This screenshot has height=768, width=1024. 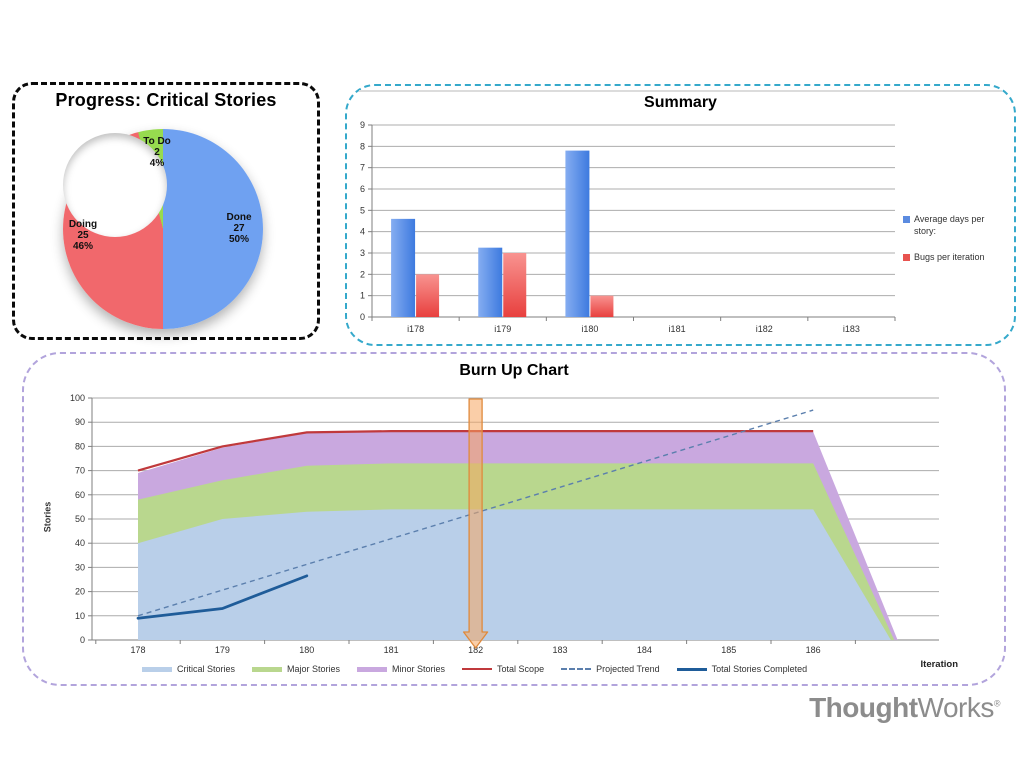 I want to click on legend-label: Total Stories Completed, so click(x=759, y=669).